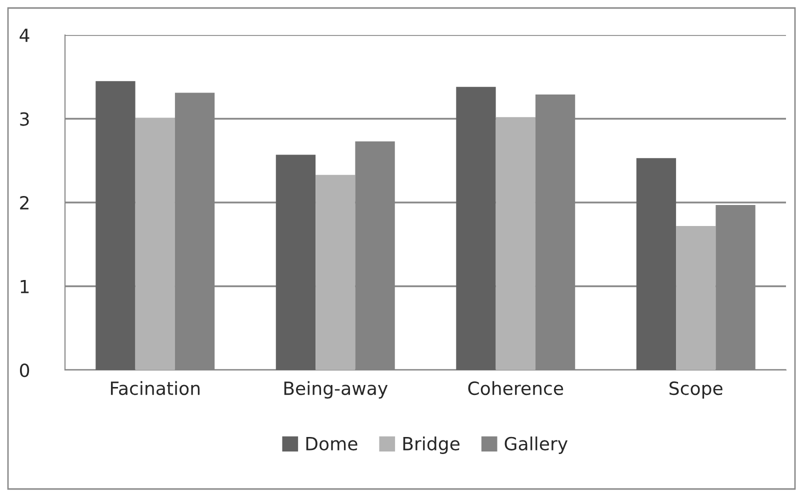  I want to click on x-tick-label: Scope, so click(696, 390).